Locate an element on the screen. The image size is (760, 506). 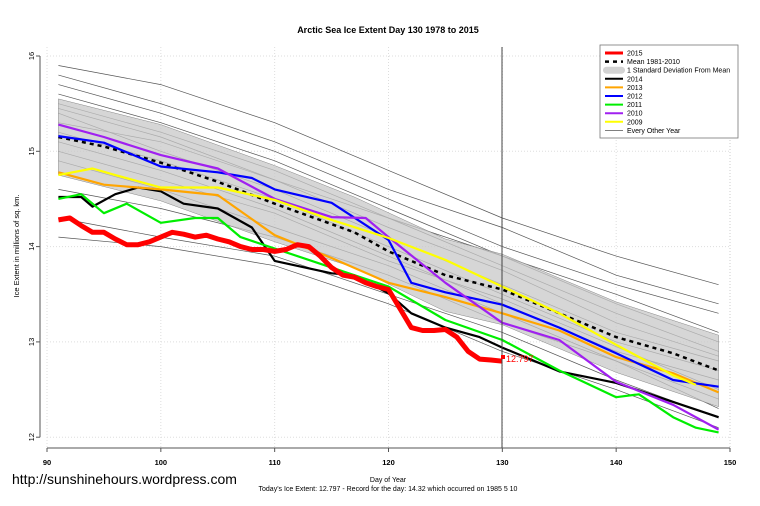
y-tick-label: 15 is located at coordinates (31, 151).